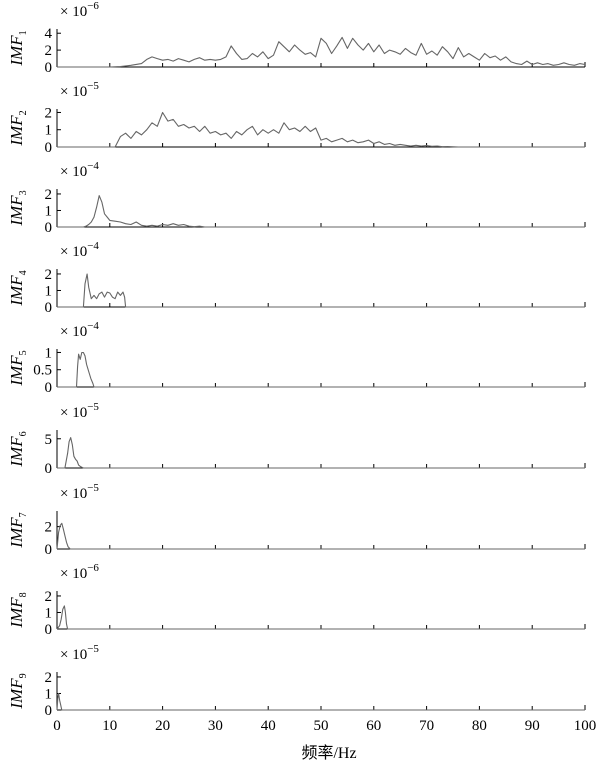 The image size is (600, 765). I want to click on imf9-y-tick-label: 1, so click(49, 694).